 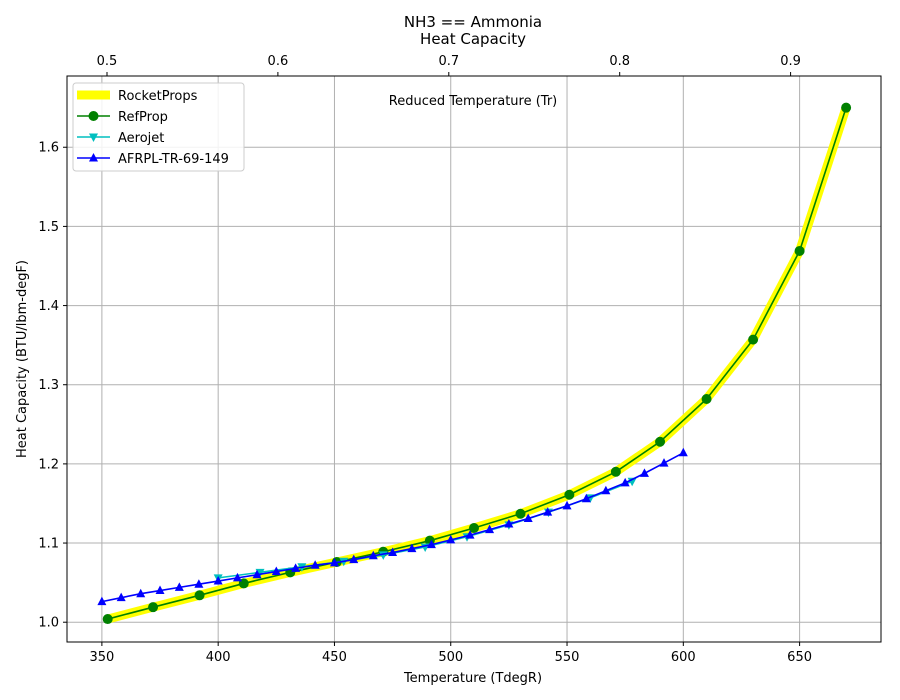 I want to click on legend-label: AFRPL-TR-69-149, so click(x=173, y=159).